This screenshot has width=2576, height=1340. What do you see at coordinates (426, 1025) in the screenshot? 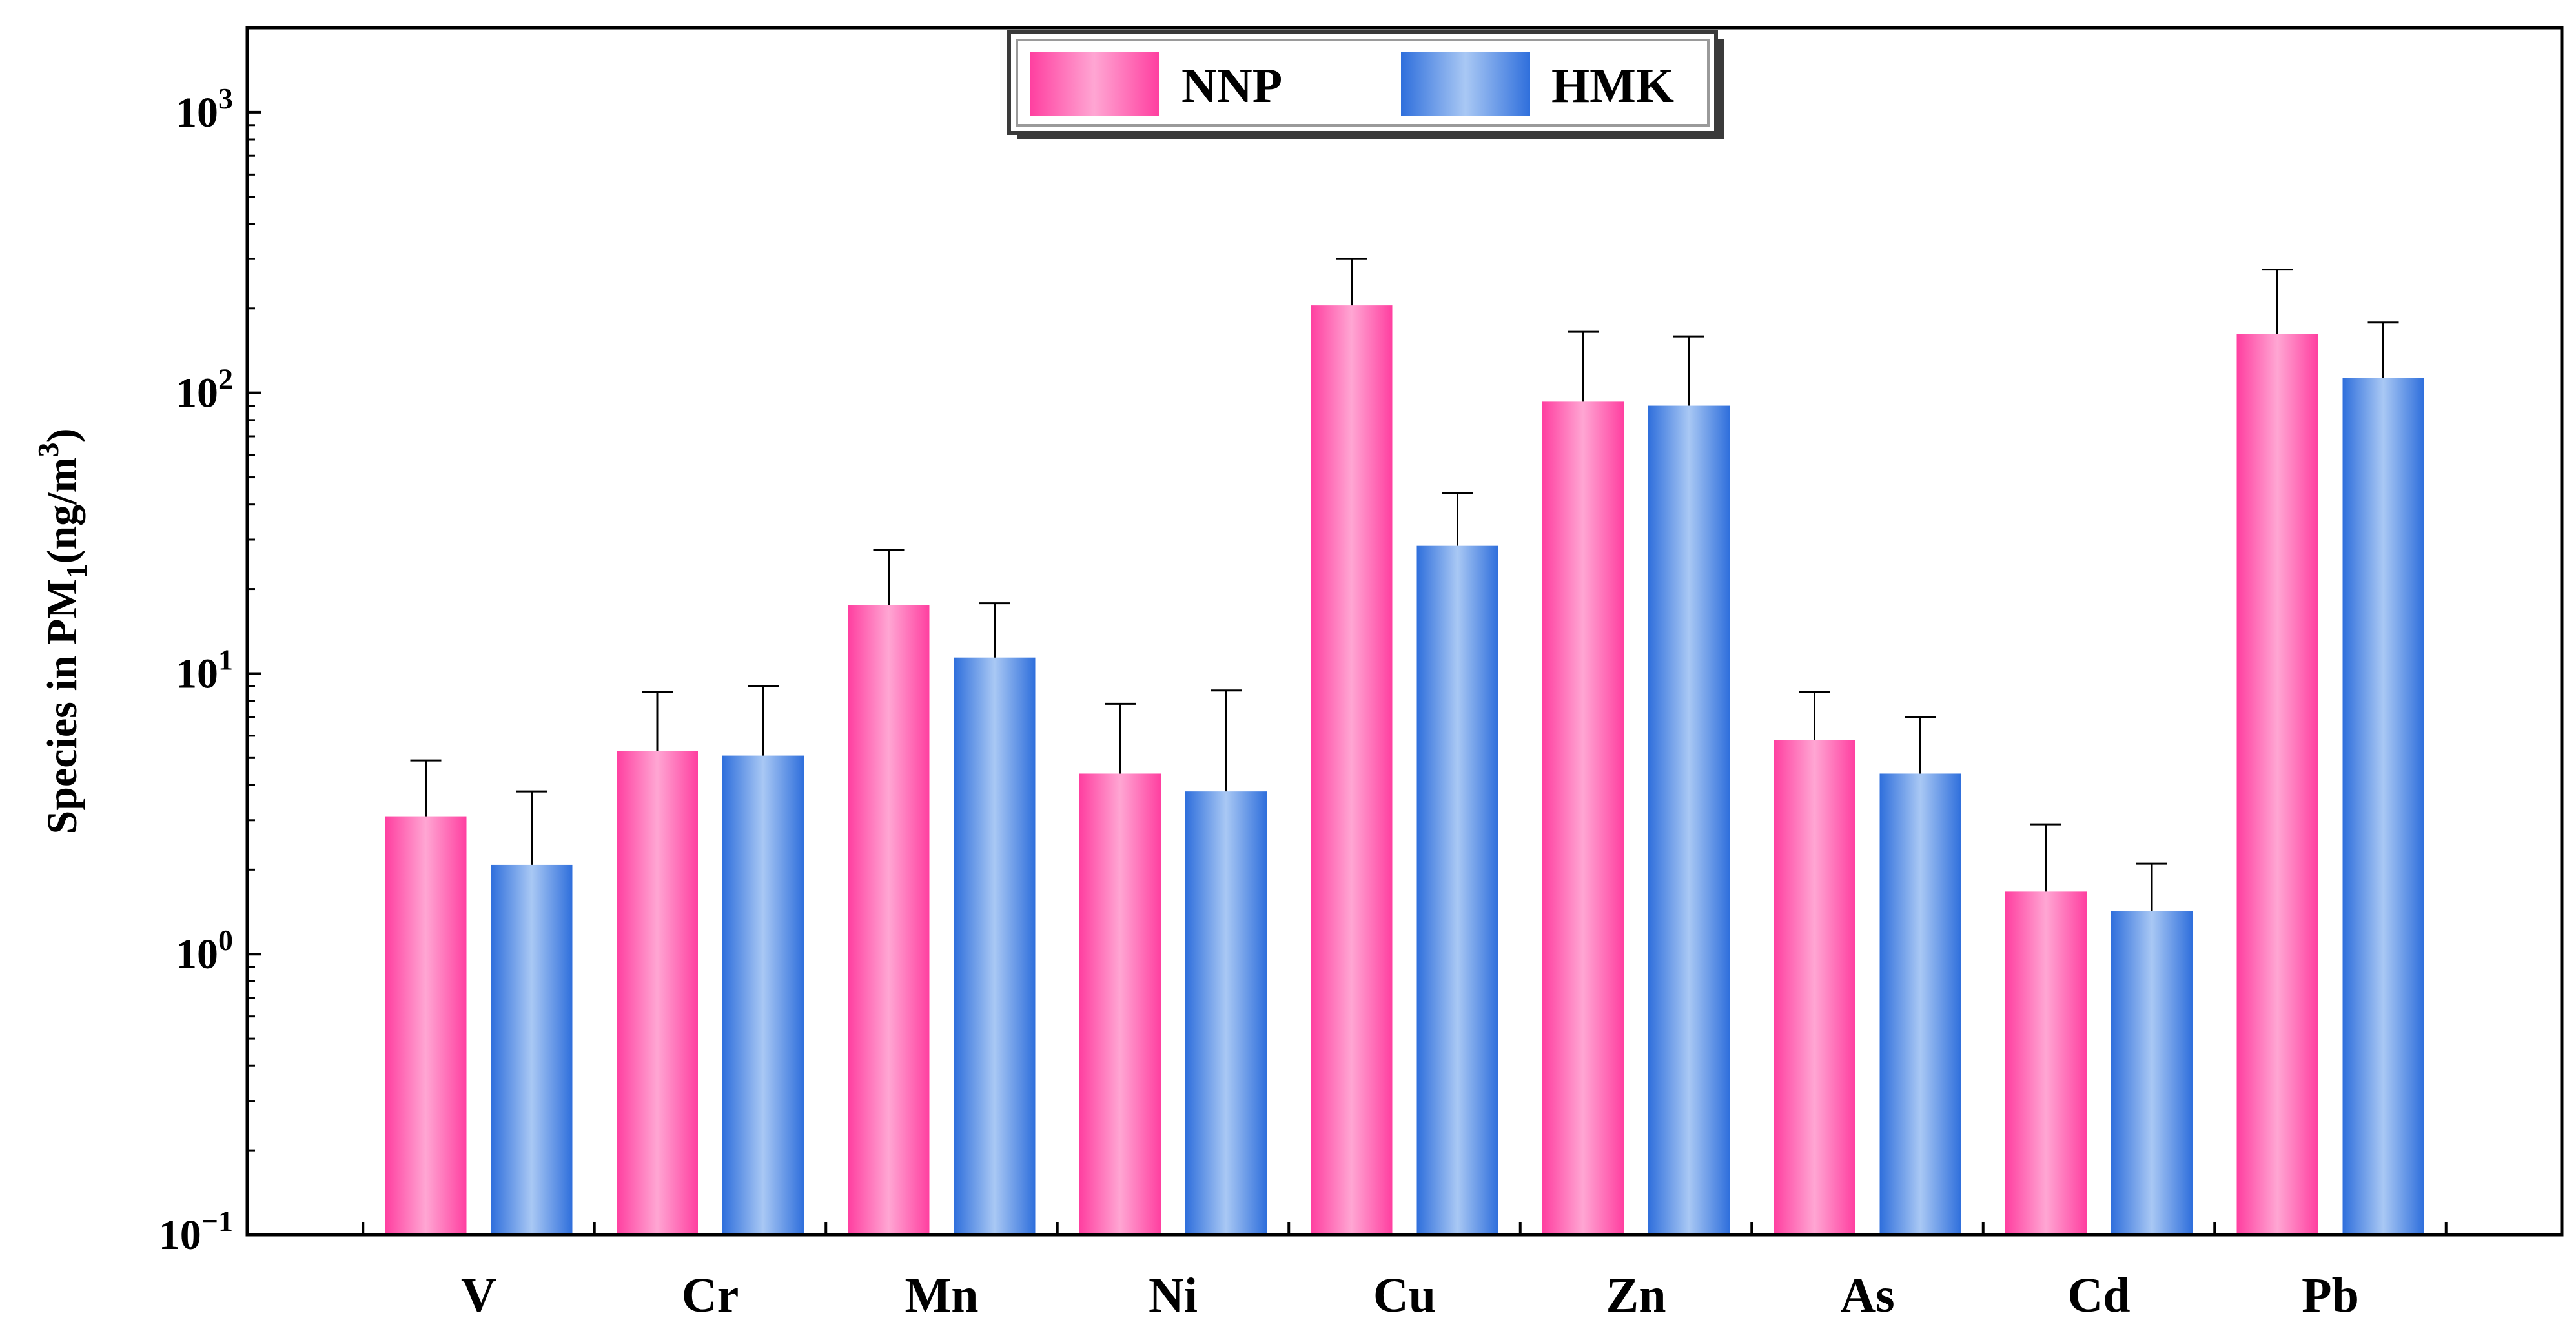
I see `bar-nnp-v` at bounding box center [426, 1025].